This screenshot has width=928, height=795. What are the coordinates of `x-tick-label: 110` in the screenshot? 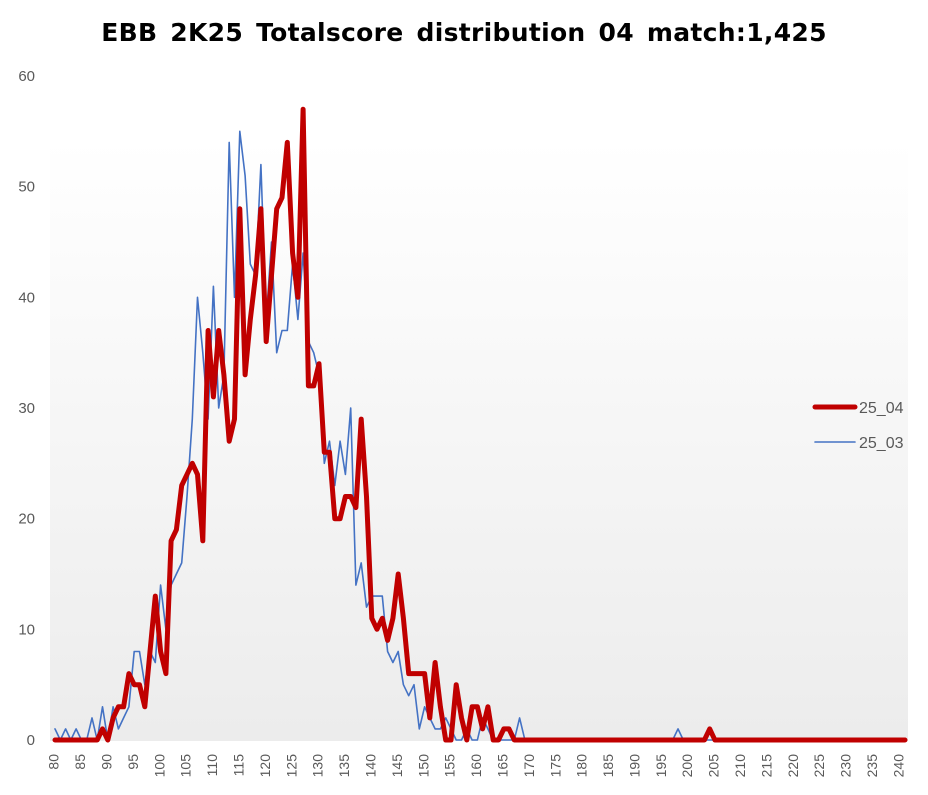 It's located at (212, 765).